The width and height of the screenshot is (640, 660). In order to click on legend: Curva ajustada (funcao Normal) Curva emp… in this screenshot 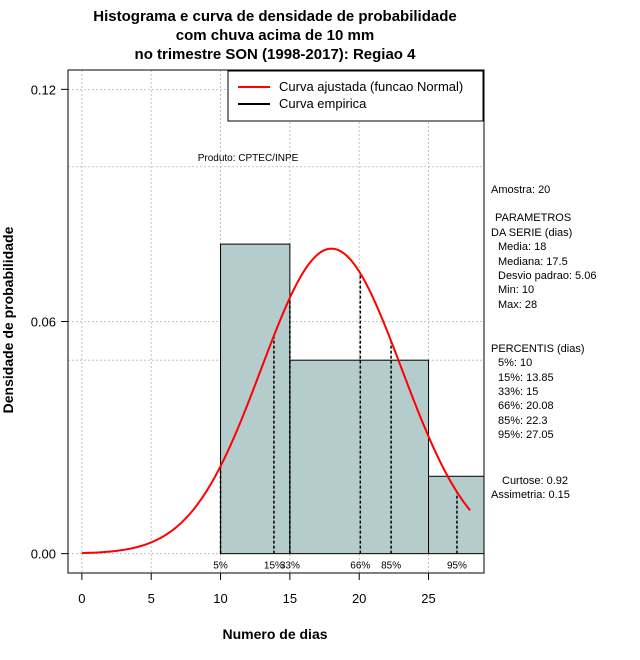, I will do `click(355, 96)`.